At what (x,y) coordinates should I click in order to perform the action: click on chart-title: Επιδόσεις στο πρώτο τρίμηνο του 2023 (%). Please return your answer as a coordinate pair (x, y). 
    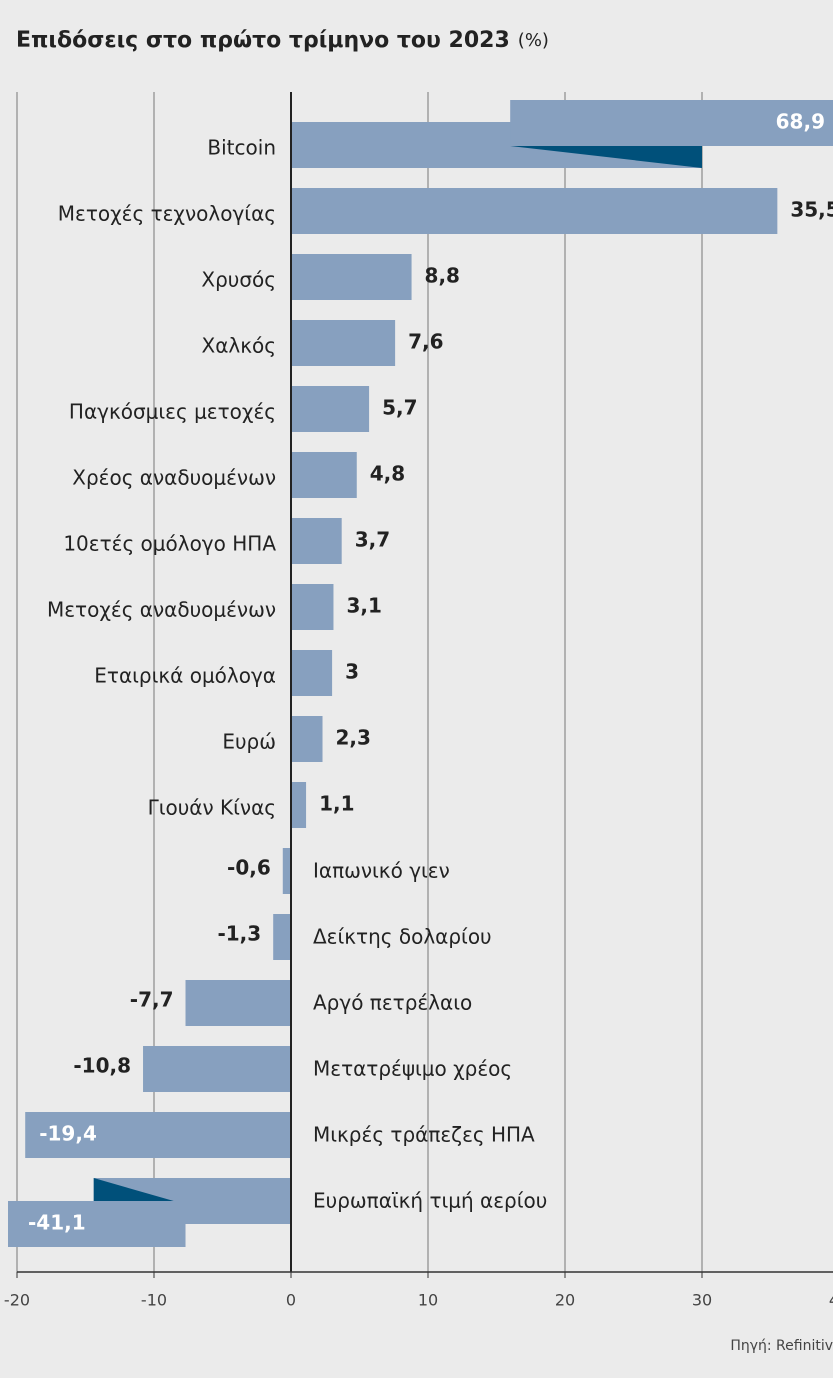
    Looking at the image, I should click on (282, 40).